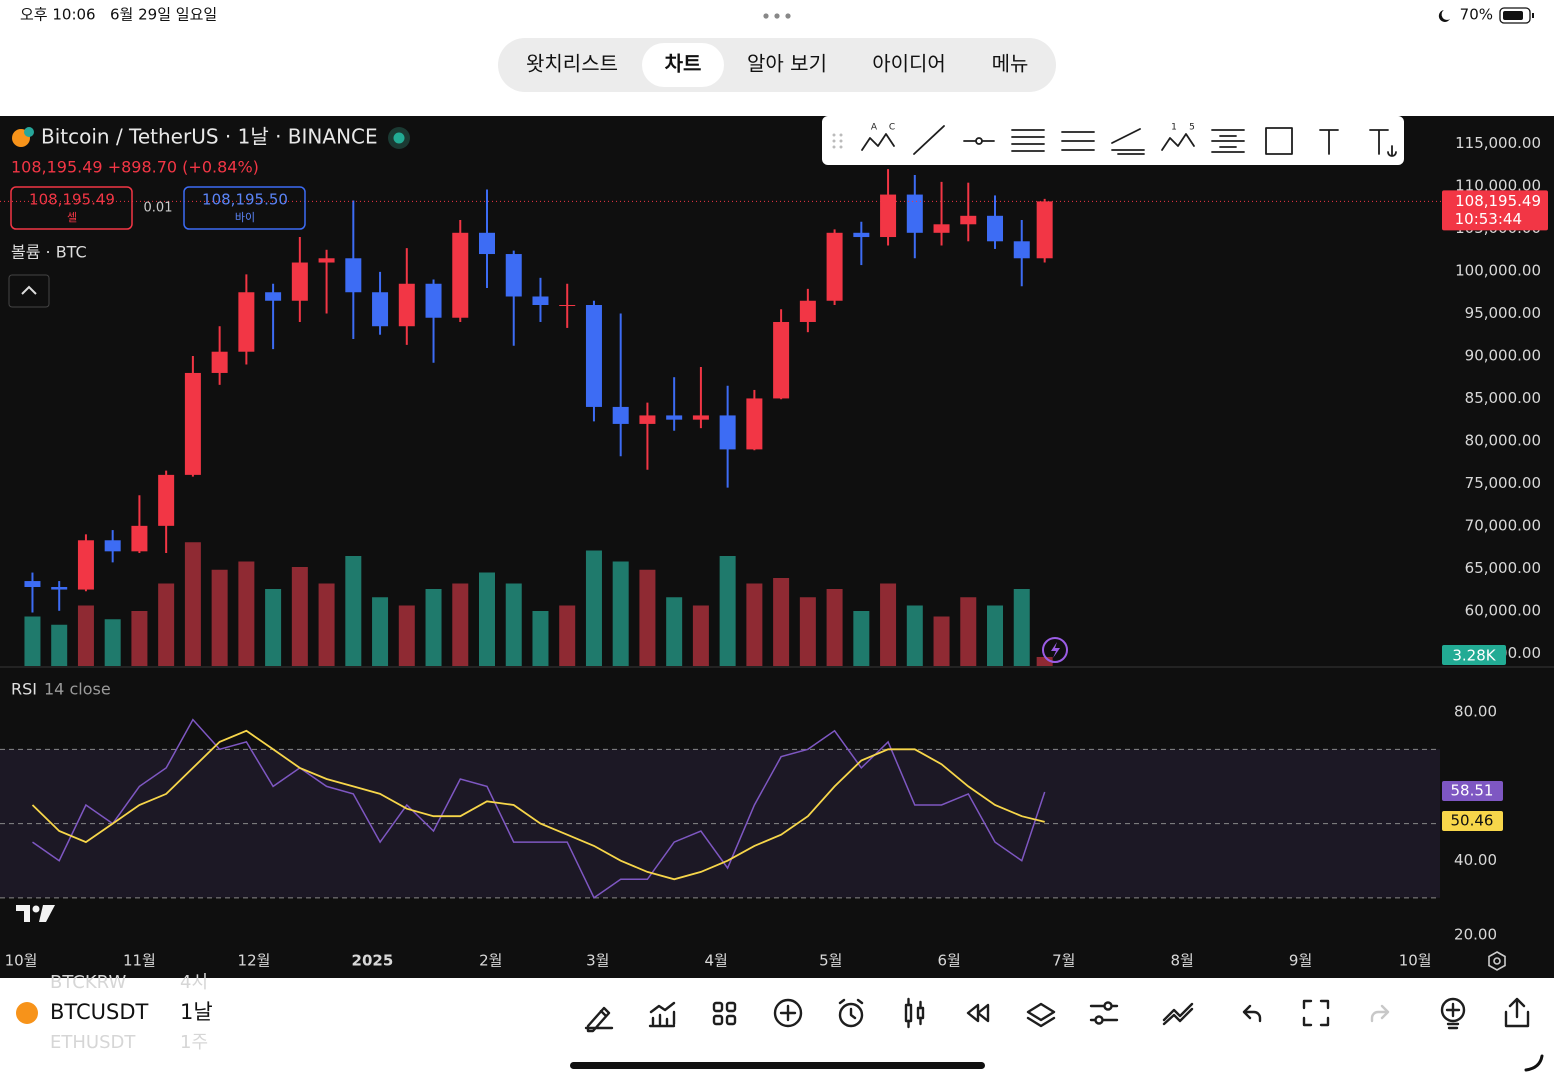 Image resolution: width=1554 pixels, height=1080 pixels. What do you see at coordinates (878, 142) in the screenshot?
I see `tool-abcd` at bounding box center [878, 142].